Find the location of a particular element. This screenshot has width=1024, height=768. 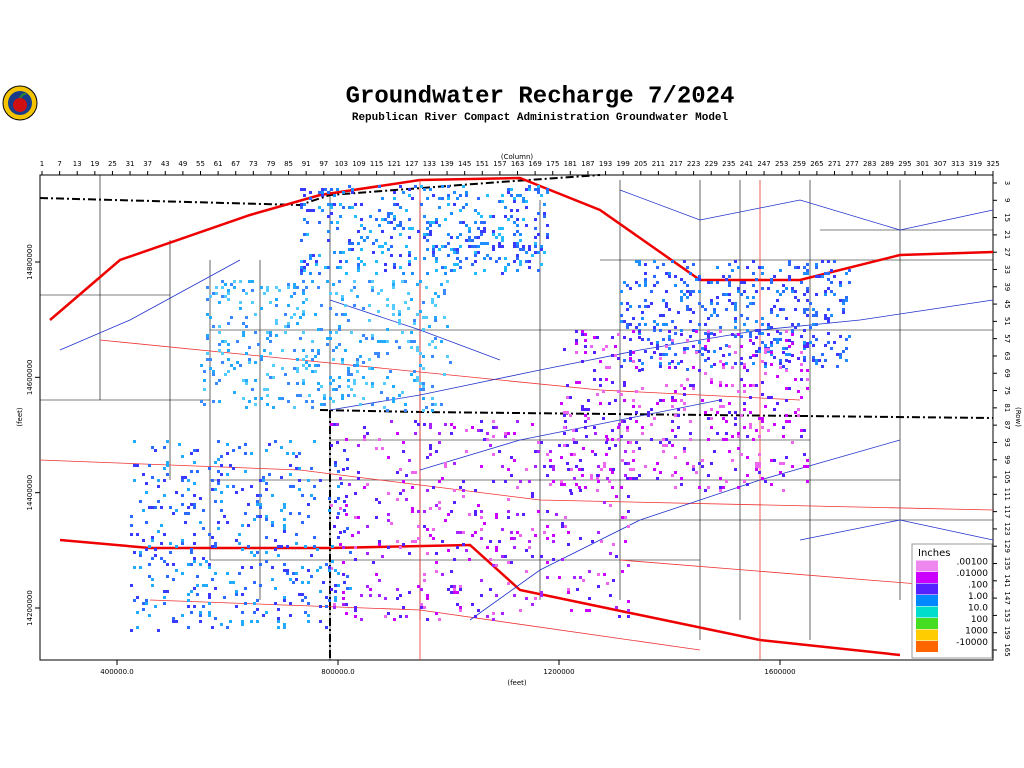

row-tick-label: 141 is located at coordinates (1007, 580).